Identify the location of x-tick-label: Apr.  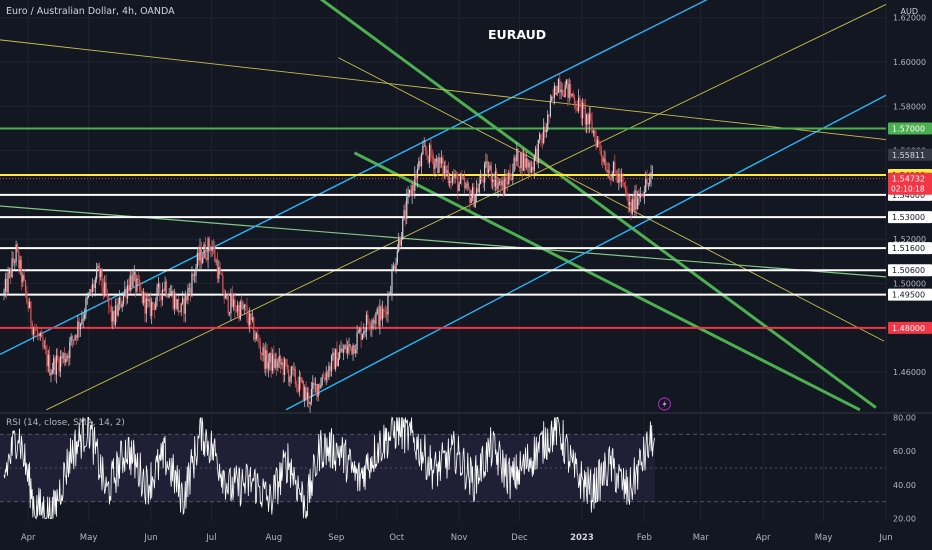
(763, 538).